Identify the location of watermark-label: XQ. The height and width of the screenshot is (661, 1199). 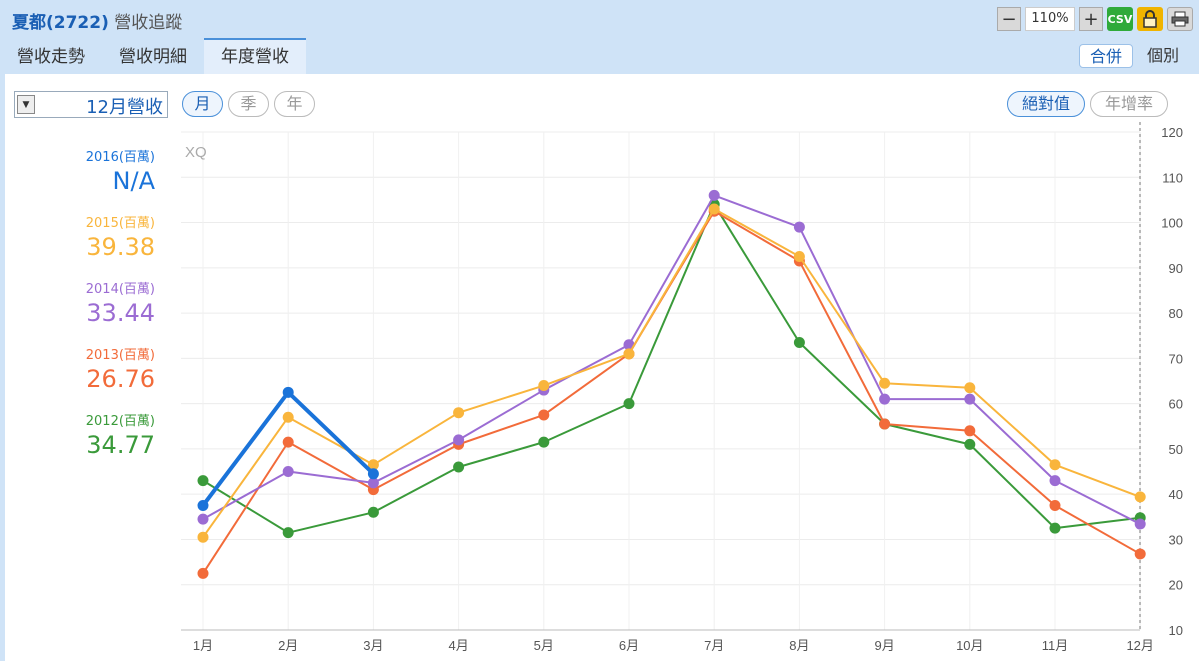
(196, 152).